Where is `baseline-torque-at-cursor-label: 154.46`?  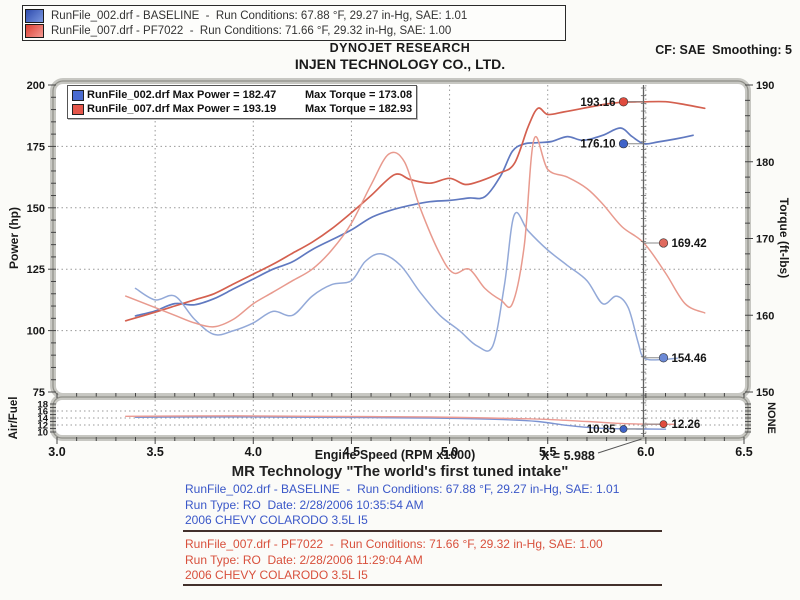
baseline-torque-at-cursor-label: 154.46 is located at coordinates (689, 359).